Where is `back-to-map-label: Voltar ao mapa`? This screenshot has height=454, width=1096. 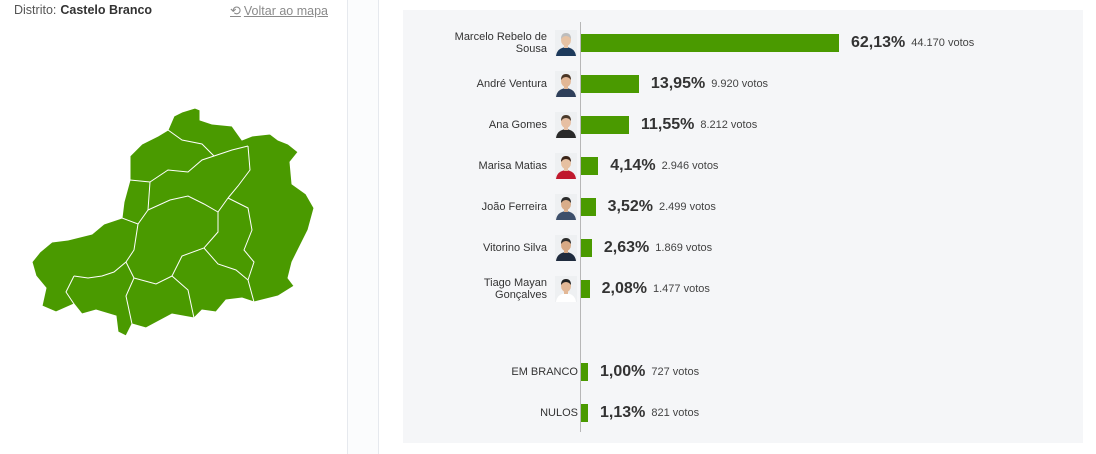
back-to-map-label: Voltar ao mapa is located at coordinates (285, 11).